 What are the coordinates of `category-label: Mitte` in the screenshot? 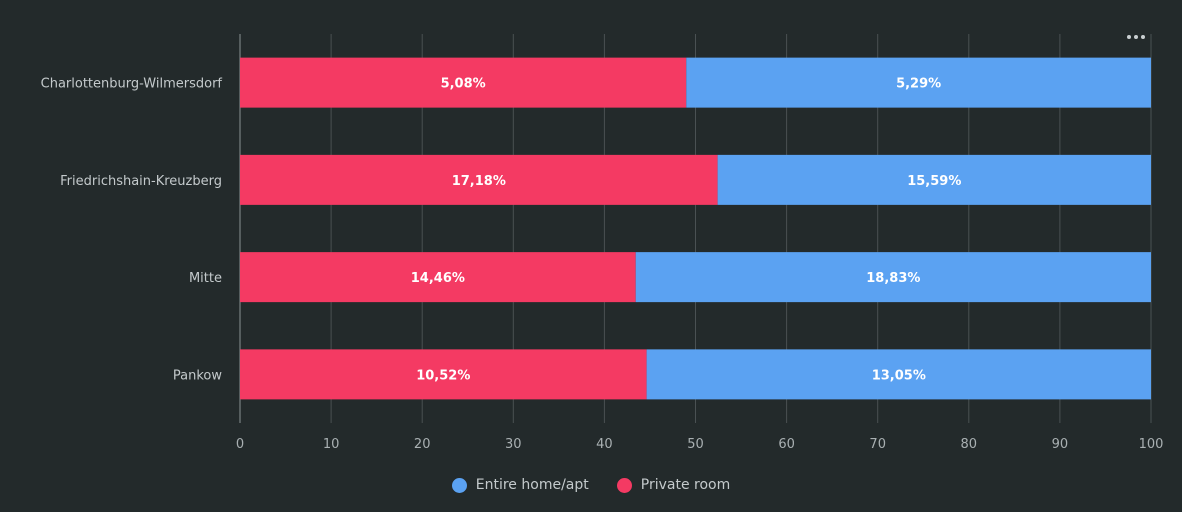 It's located at (205, 278).